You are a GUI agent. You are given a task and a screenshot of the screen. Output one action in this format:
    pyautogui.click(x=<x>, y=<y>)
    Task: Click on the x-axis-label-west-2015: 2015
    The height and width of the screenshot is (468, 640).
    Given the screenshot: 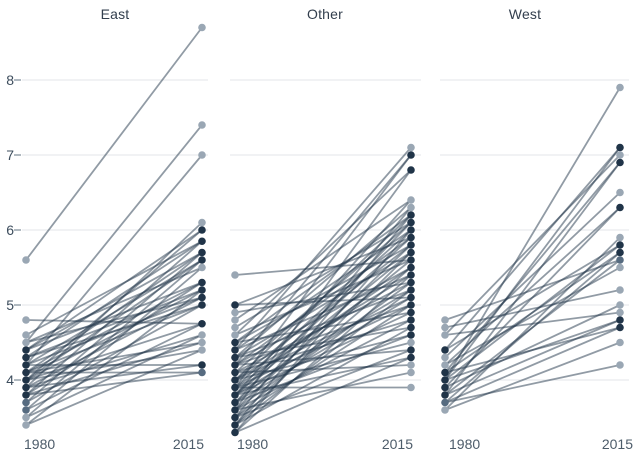 What is the action you would take?
    pyautogui.click(x=617, y=444)
    